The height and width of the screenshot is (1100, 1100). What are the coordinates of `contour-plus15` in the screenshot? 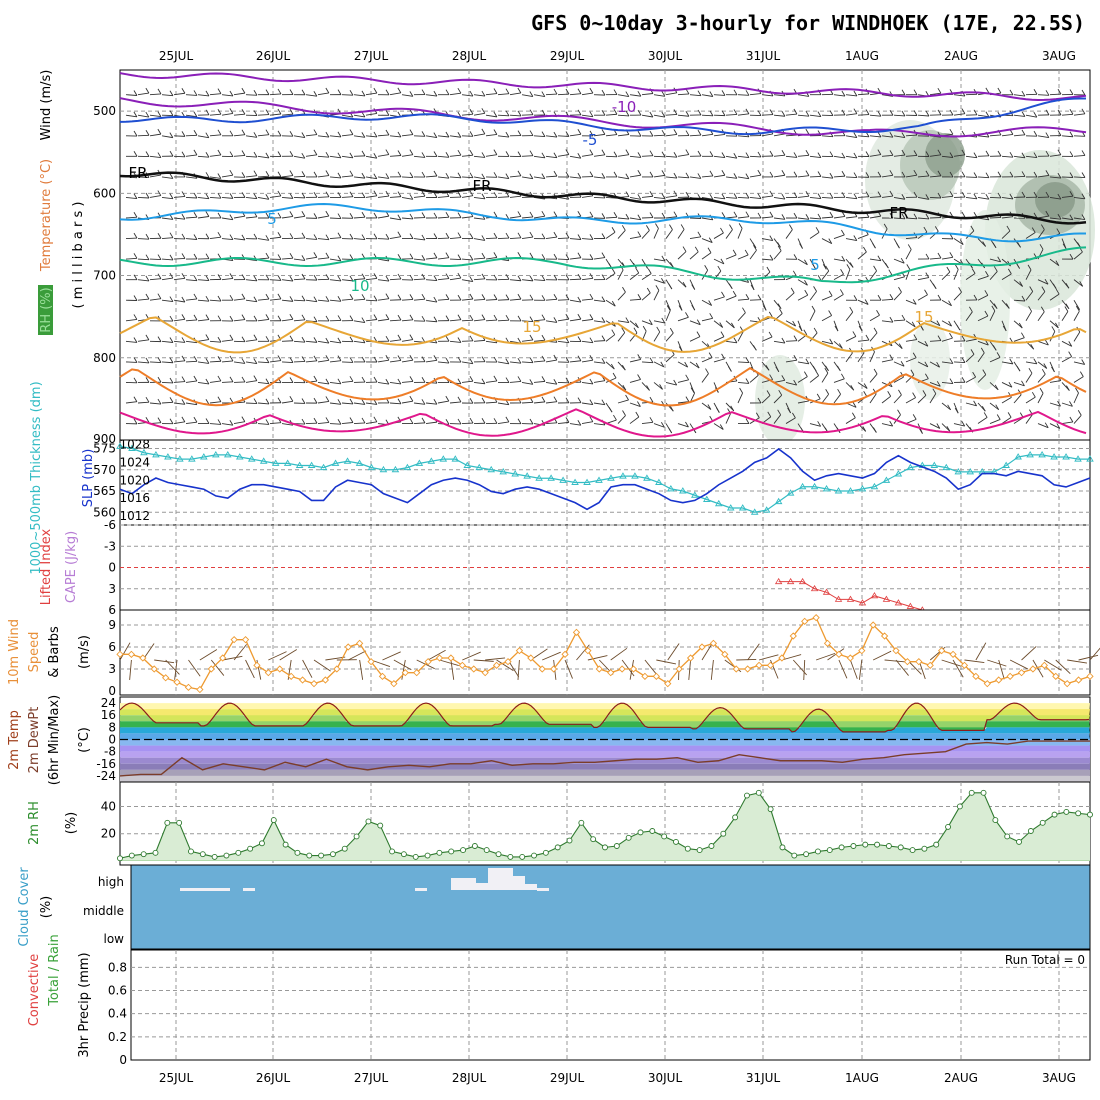 It's located at (603, 334).